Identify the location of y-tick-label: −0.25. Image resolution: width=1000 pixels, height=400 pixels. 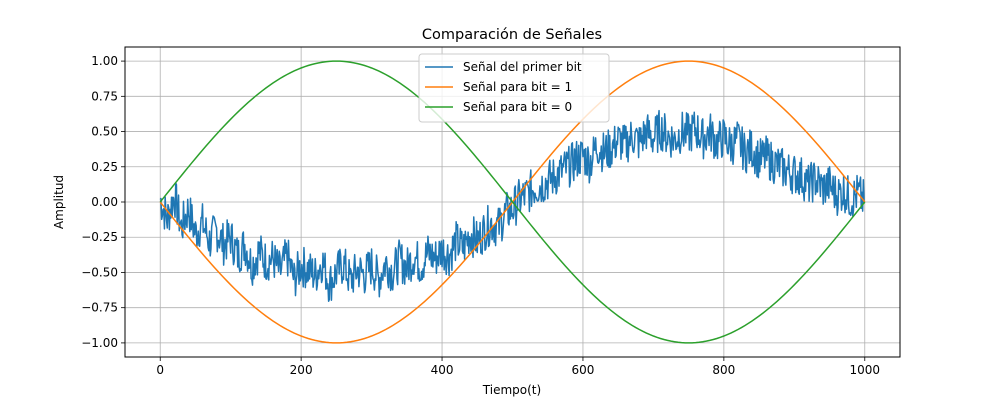
(99, 237).